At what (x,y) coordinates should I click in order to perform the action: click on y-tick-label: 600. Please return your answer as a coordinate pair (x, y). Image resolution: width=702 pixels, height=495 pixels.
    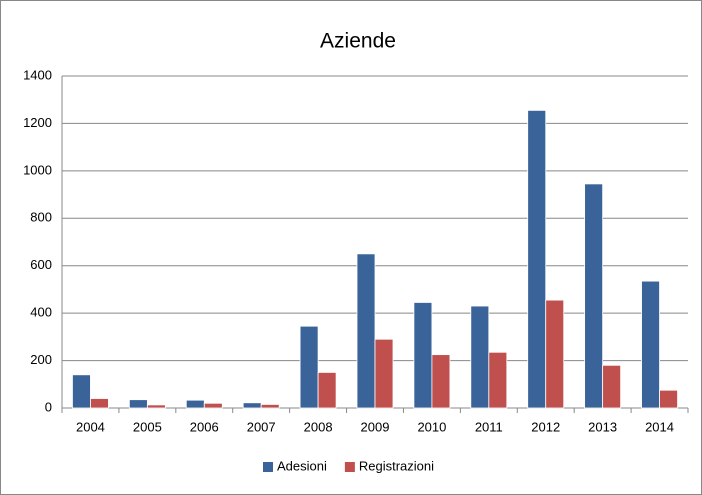
    Looking at the image, I should click on (41, 264).